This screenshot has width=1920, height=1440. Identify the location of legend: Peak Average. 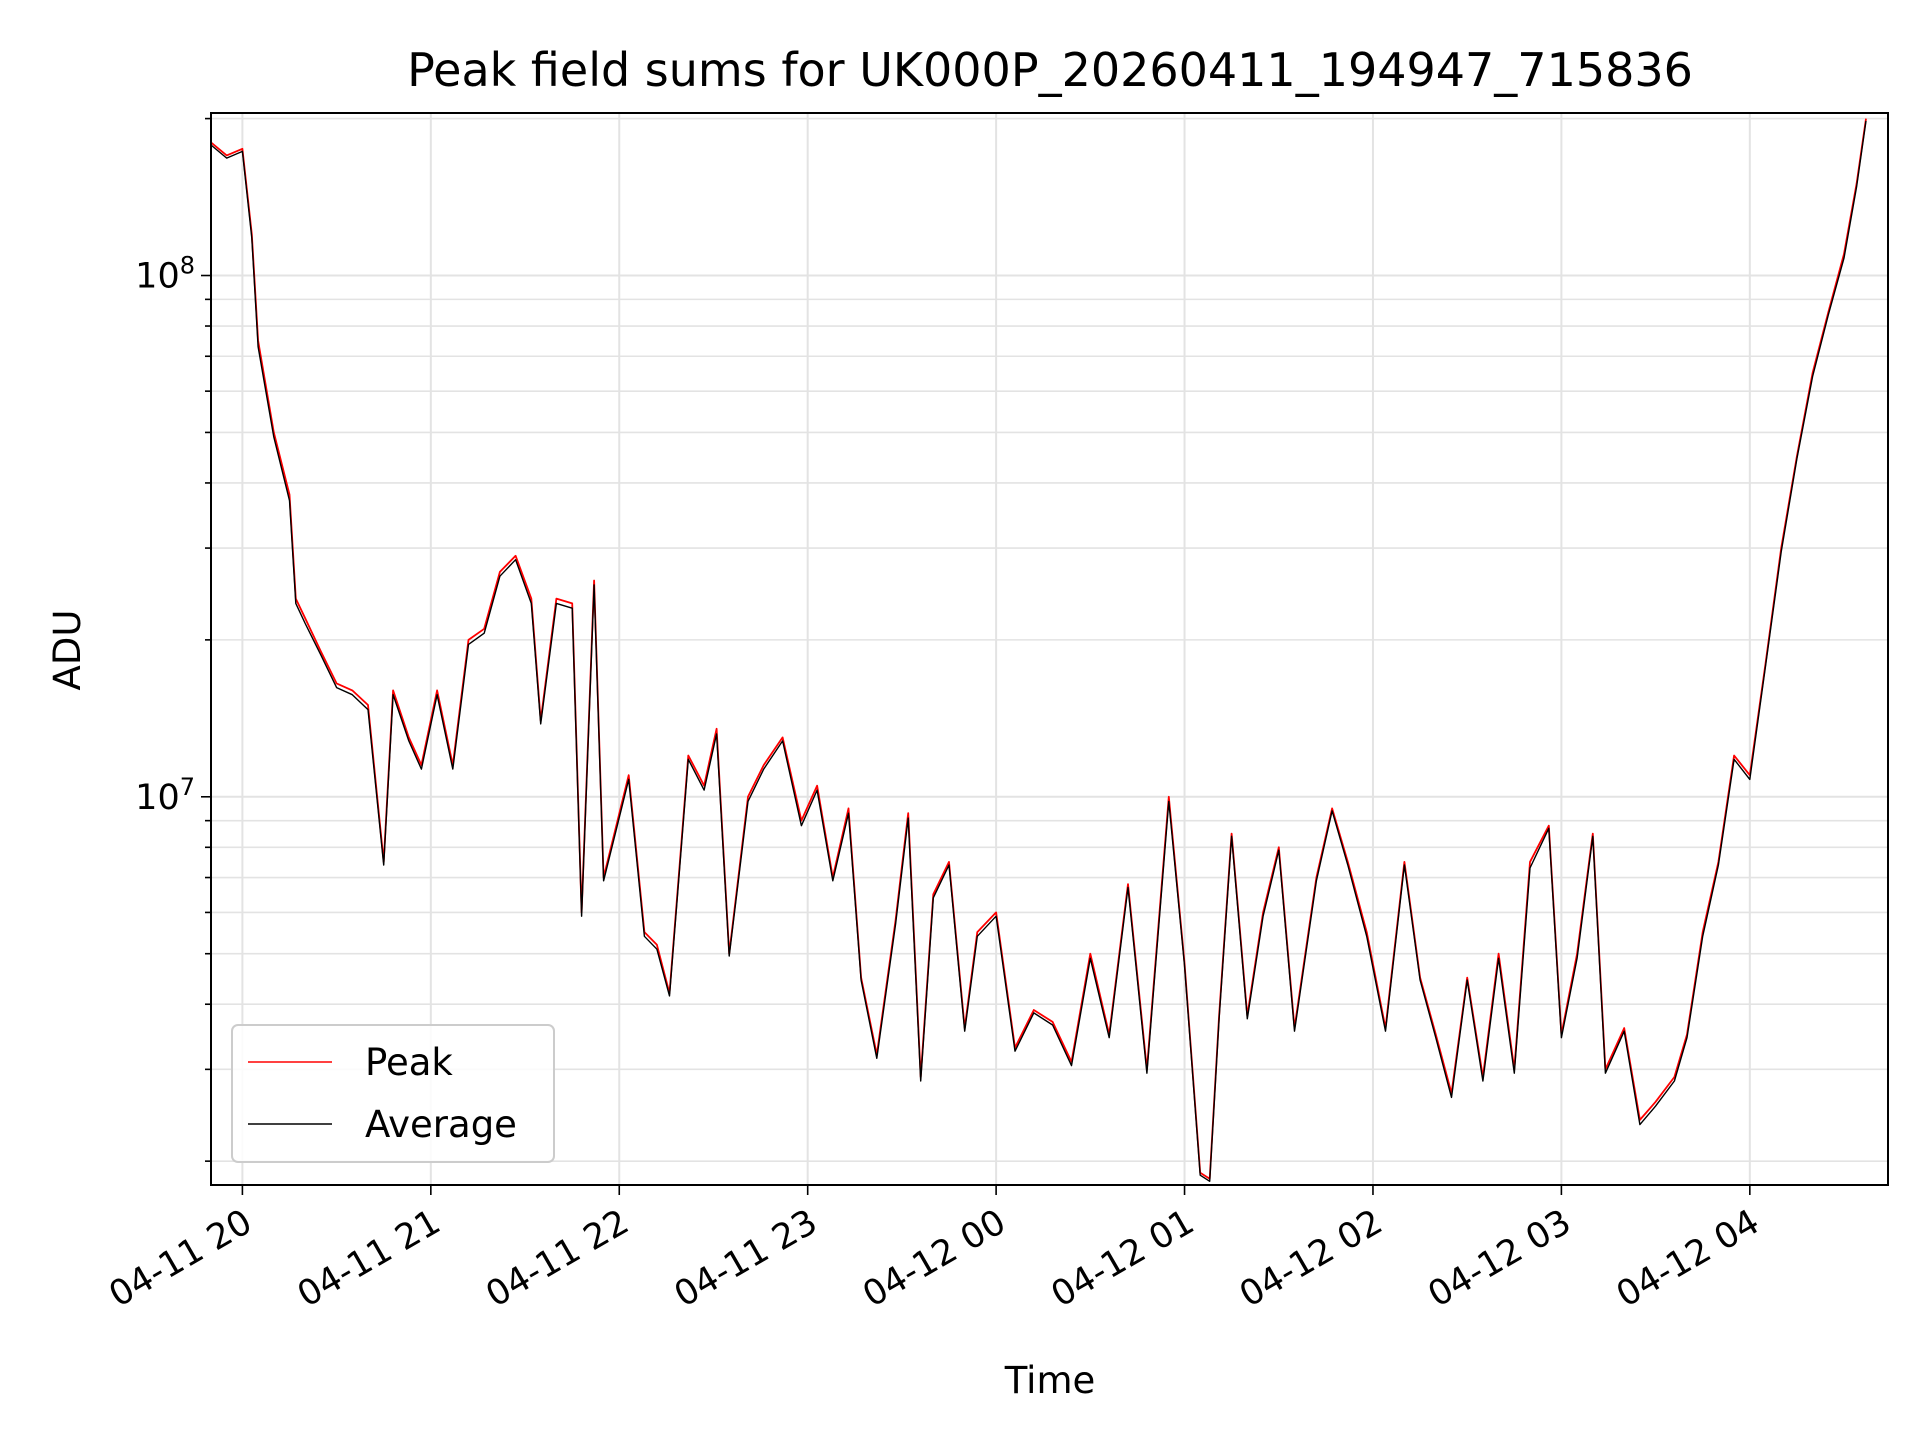
(393, 1093).